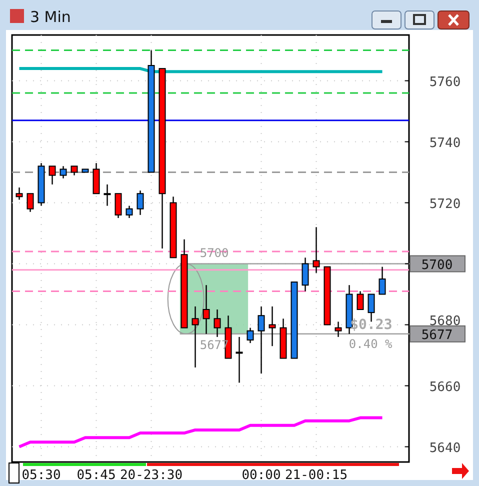 Image resolution: width=479 pixels, height=486 pixels. I want to click on ref-line-label: 5677, so click(437, 335).